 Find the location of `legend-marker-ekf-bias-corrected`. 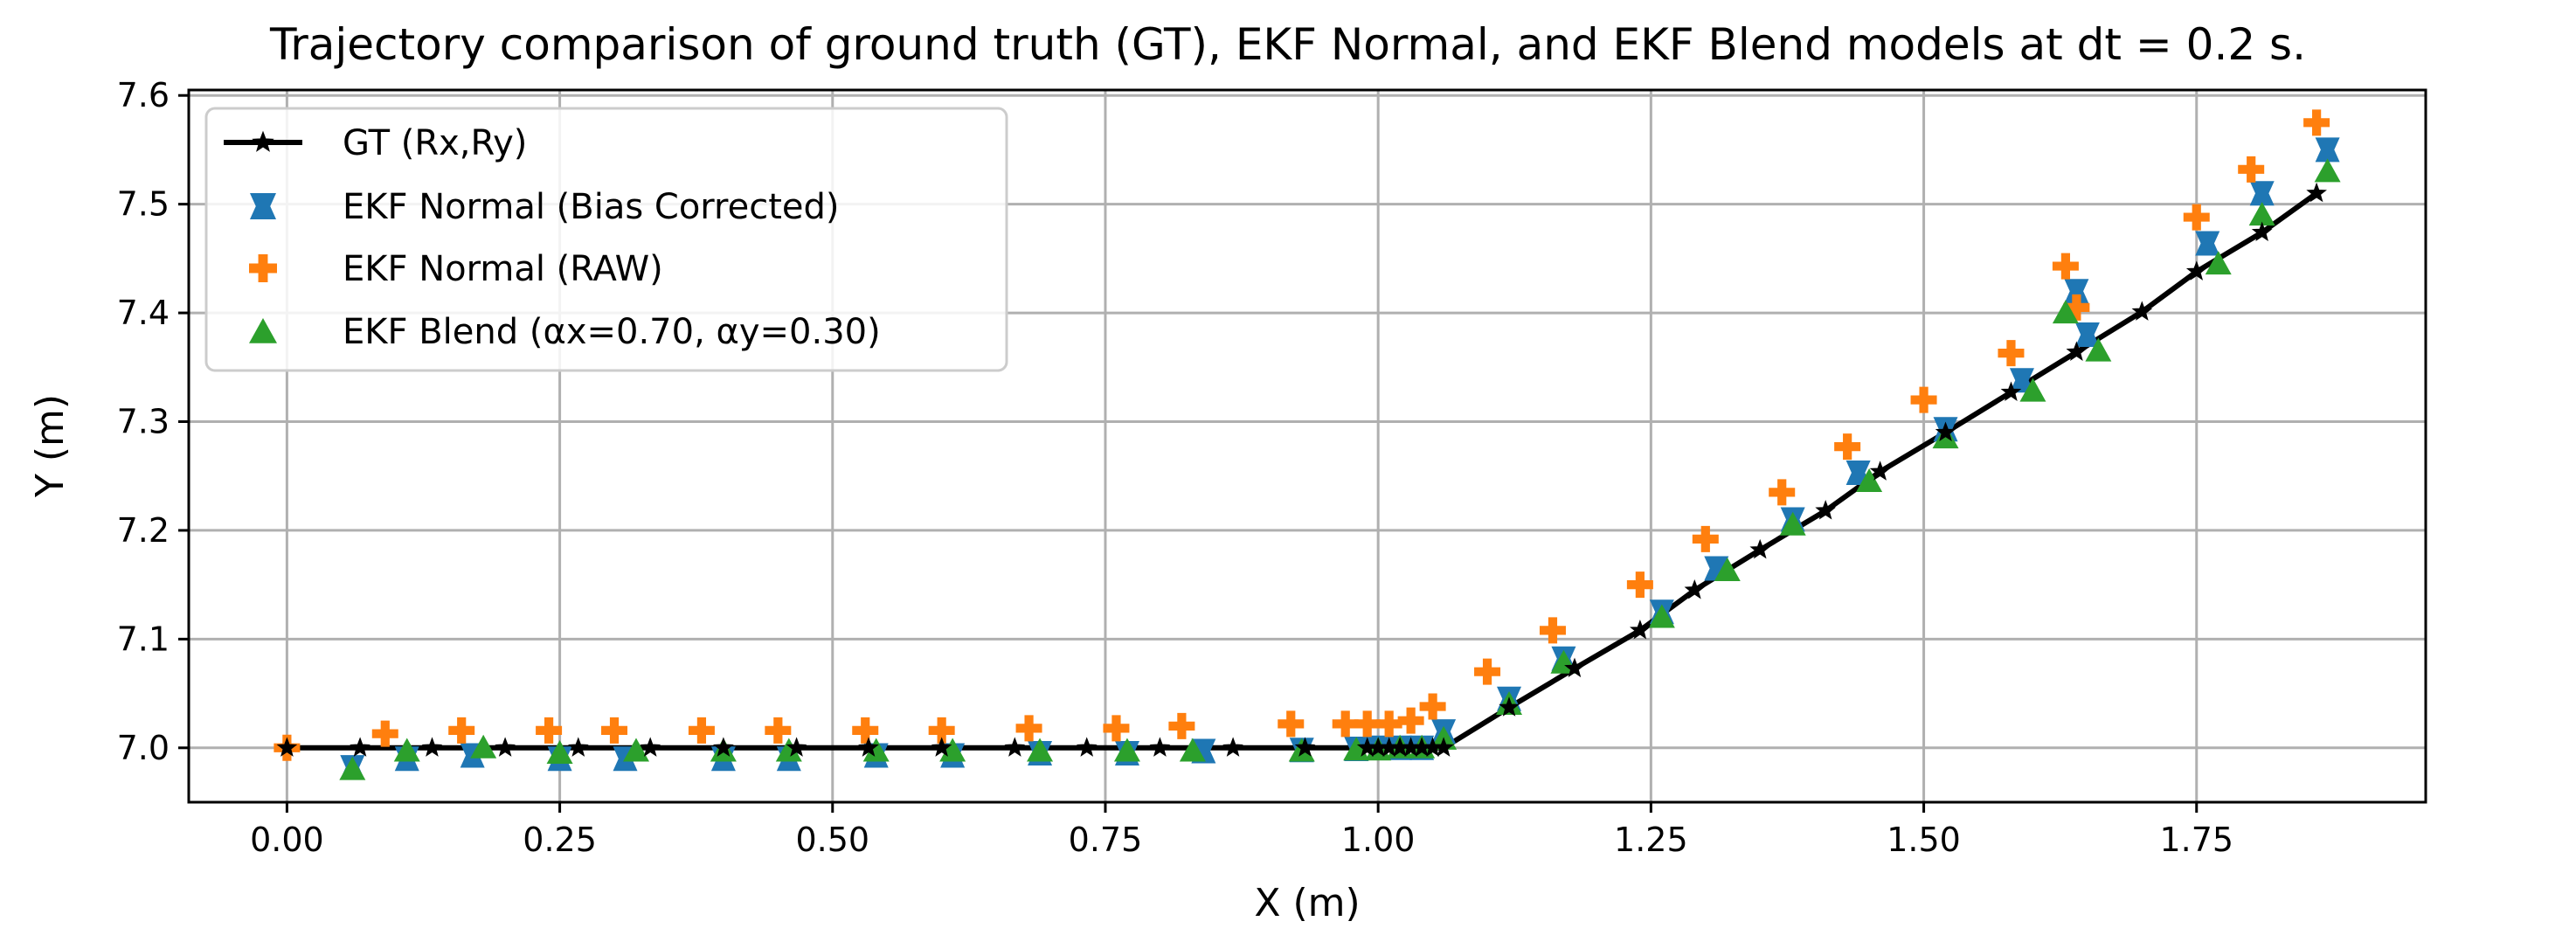

legend-marker-ekf-bias-corrected is located at coordinates (263, 206).